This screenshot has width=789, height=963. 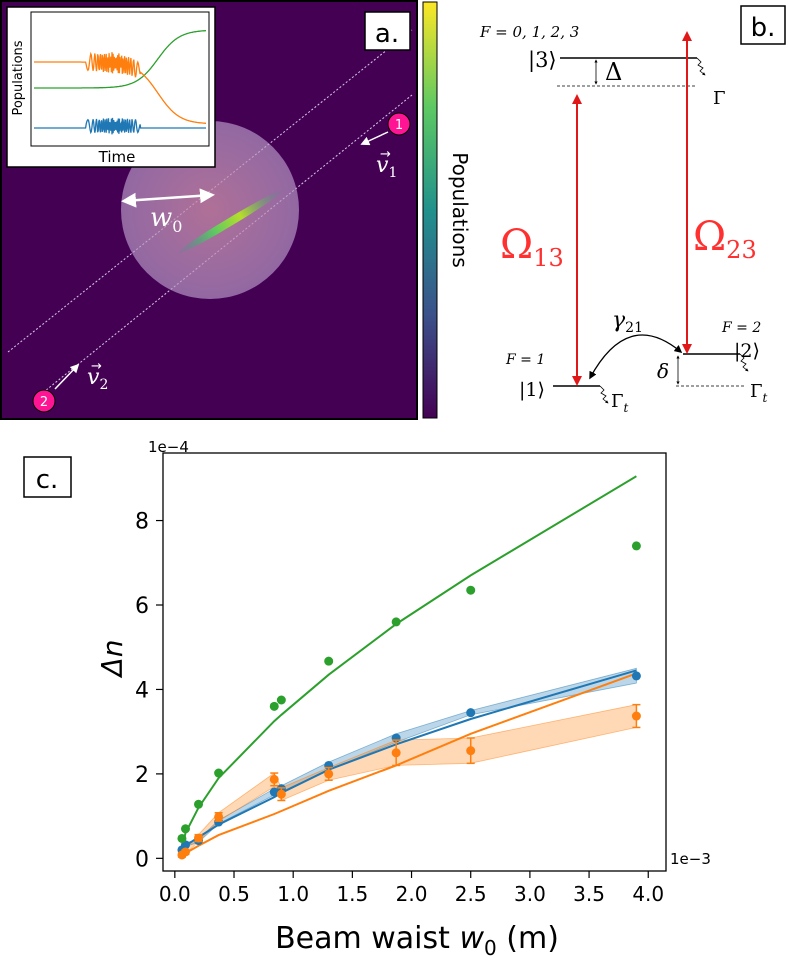 I want to click on x-tick-label: 3.0, so click(x=530, y=894).